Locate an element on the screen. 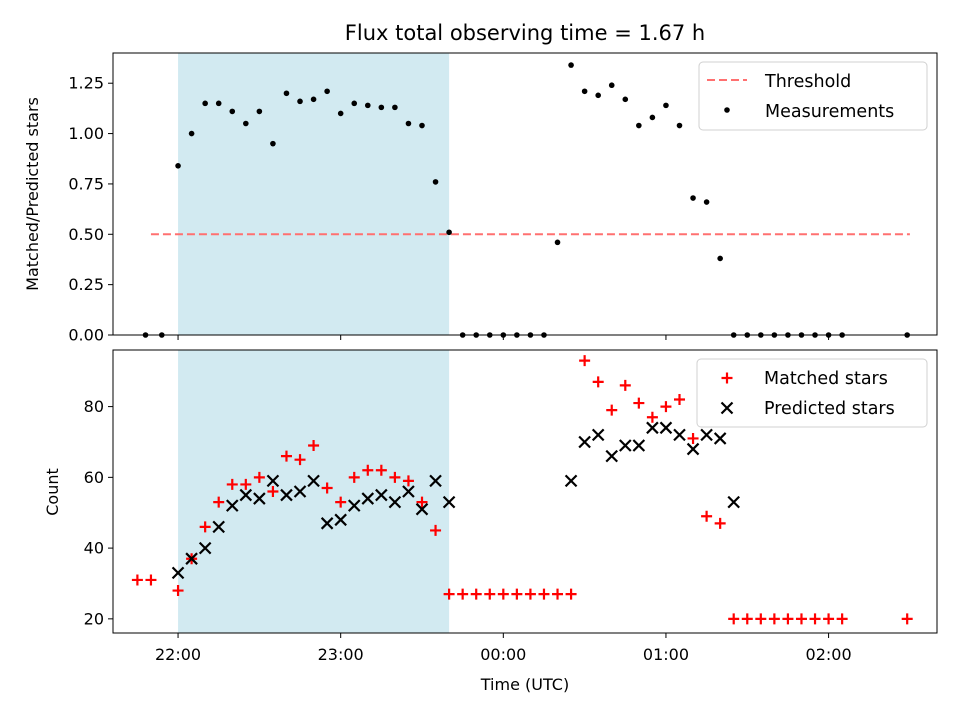 The height and width of the screenshot is (724, 960). y-tick-label: 20 is located at coordinates (94, 618).